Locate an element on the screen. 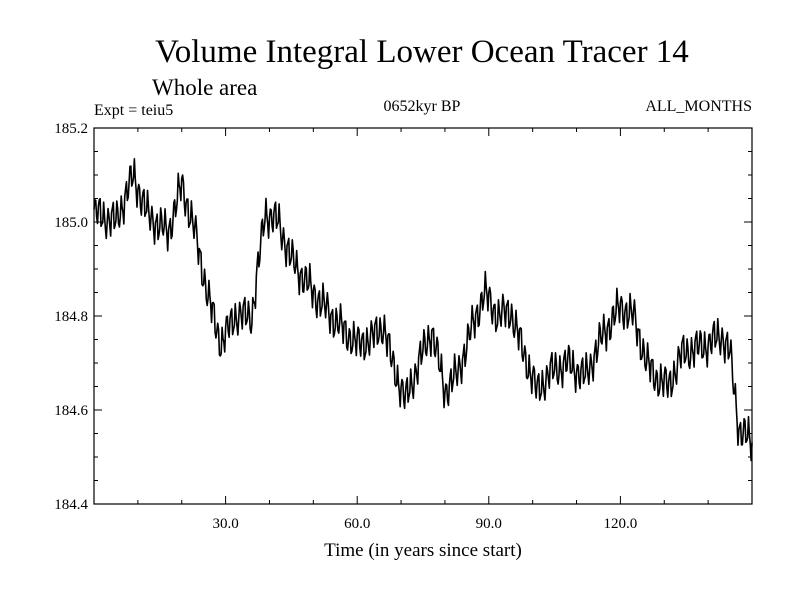  chart-title: Volume Integral Lower Ocean Tracer 14 is located at coordinates (422, 52).